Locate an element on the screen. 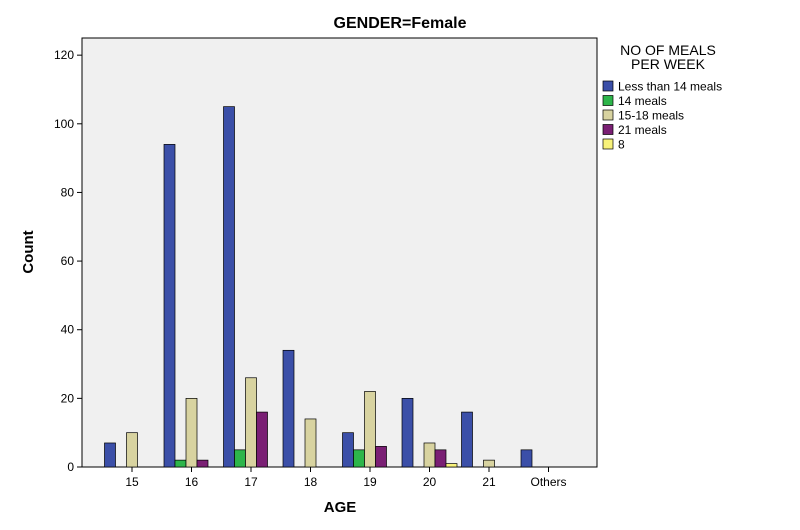  x-tick-label: 21 is located at coordinates (489, 482).